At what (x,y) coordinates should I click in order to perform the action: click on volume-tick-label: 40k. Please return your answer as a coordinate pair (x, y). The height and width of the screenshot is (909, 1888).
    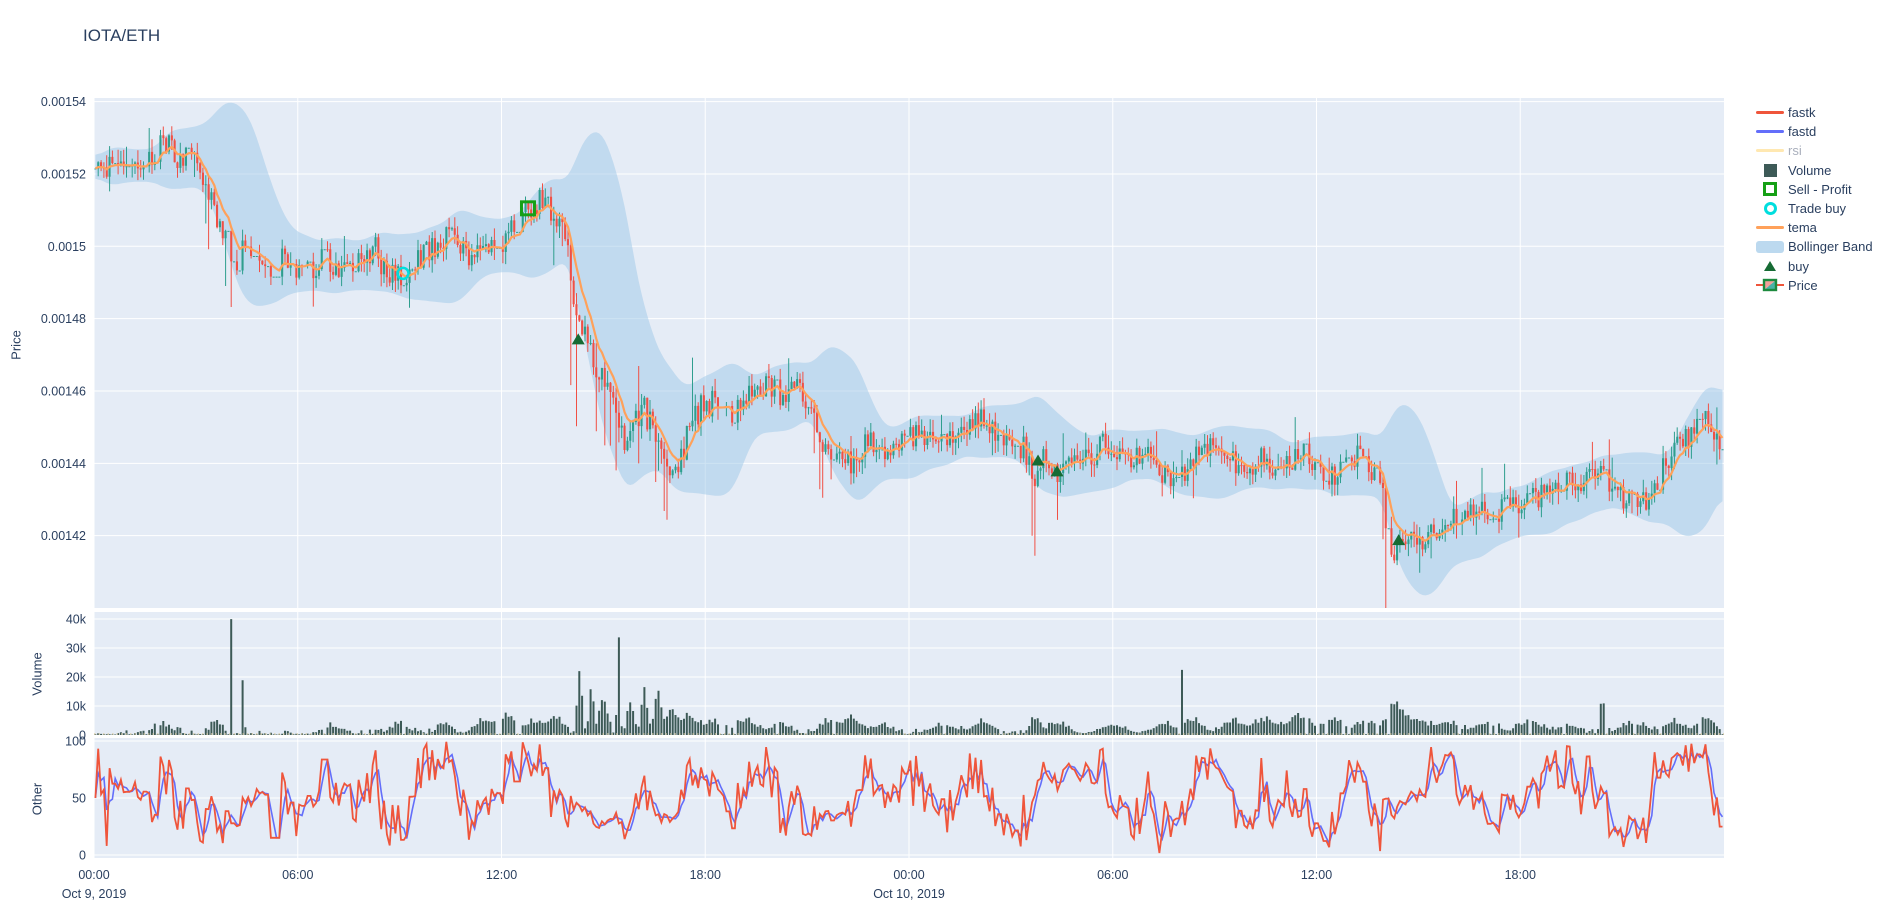
    Looking at the image, I should click on (76, 619).